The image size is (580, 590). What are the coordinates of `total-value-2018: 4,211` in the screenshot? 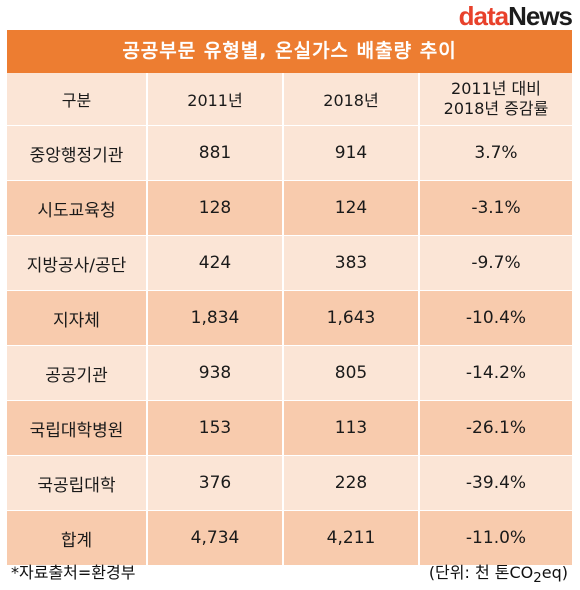 It's located at (351, 538).